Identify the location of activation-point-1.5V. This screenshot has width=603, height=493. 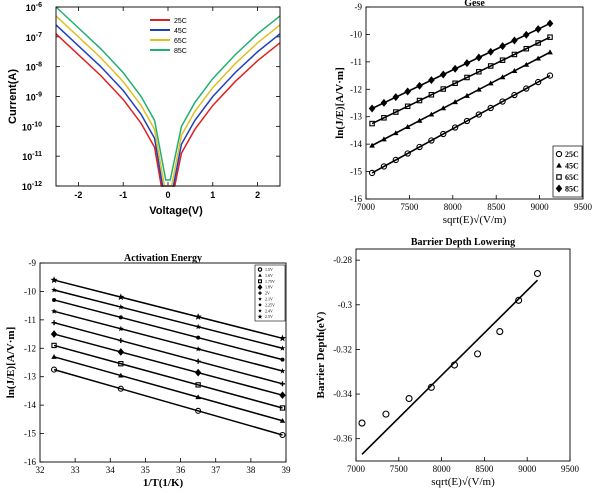
(282, 435).